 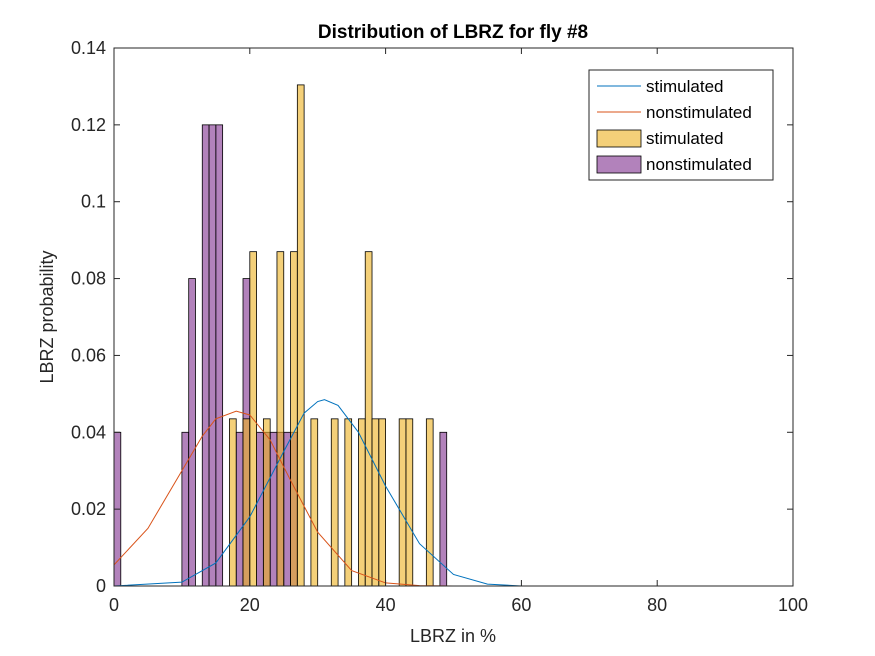 What do you see at coordinates (114, 605) in the screenshot?
I see `x-tick-label: 0` at bounding box center [114, 605].